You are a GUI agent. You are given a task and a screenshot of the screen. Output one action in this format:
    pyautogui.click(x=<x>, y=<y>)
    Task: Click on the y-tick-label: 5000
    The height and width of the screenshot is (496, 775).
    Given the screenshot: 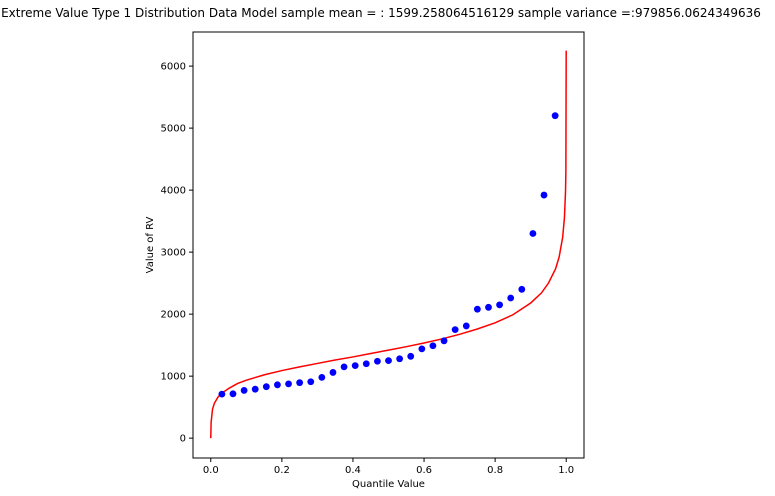 What is the action you would take?
    pyautogui.click(x=173, y=129)
    